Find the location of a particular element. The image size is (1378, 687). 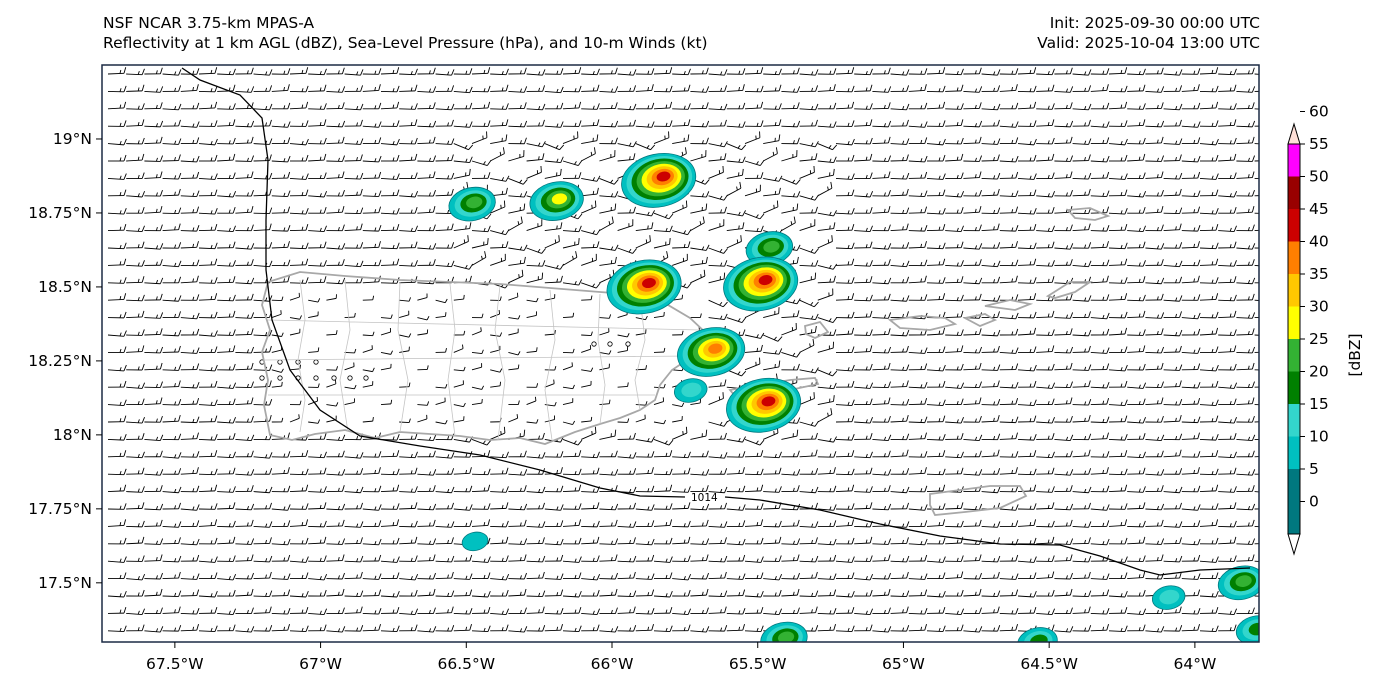

x-axis: 67.5°W 67°W 66.5°W 66°W 65.5°W 65°W 64.5°W 64°W is located at coordinates (681, 657).